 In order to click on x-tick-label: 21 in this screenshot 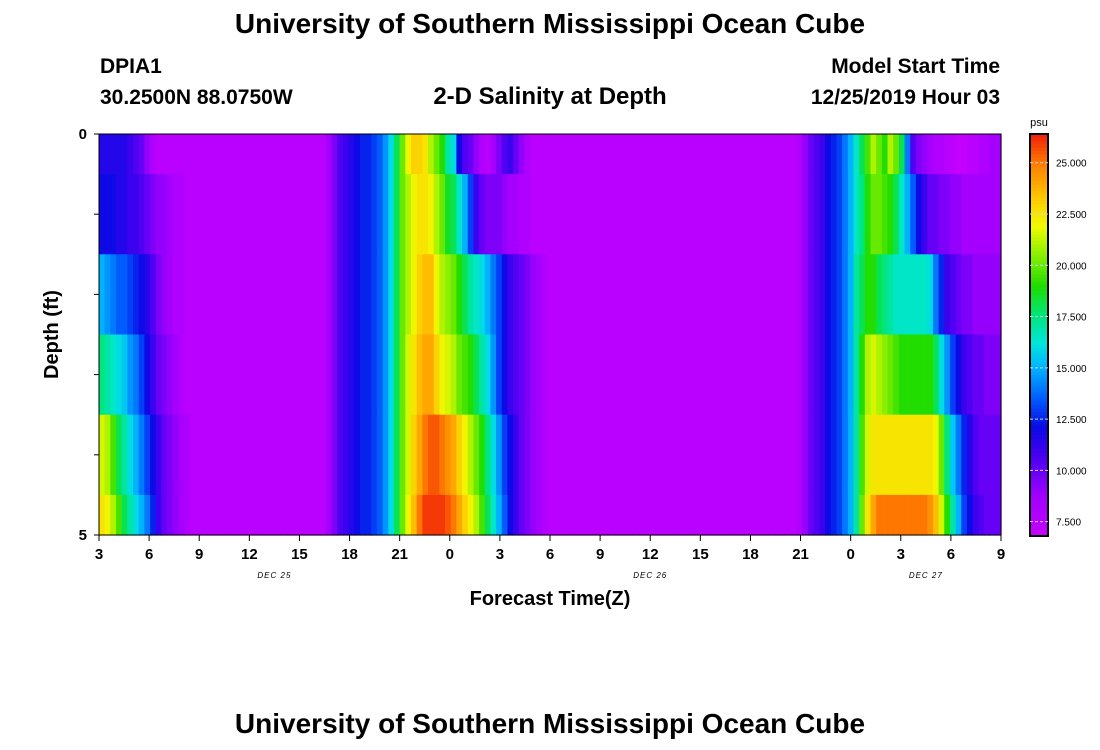, I will do `click(800, 554)`.